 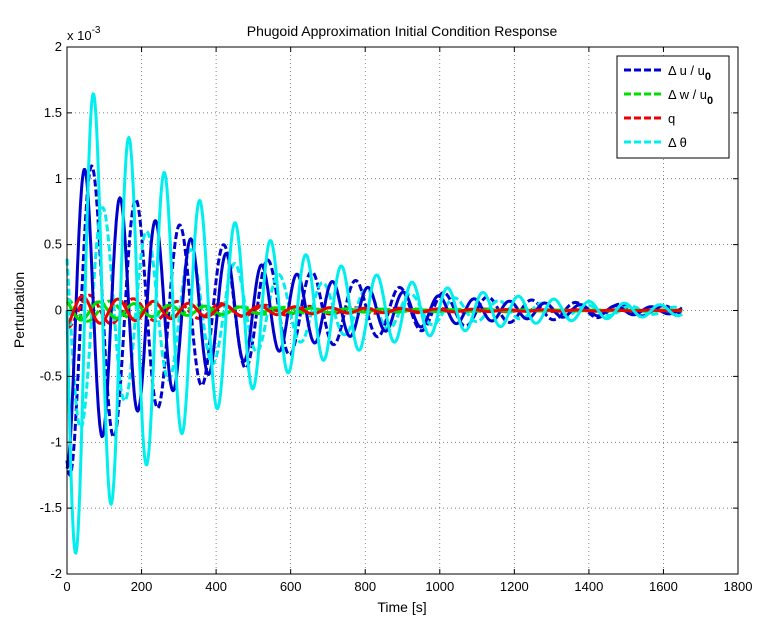 What do you see at coordinates (439, 586) in the screenshot?
I see `x-tick-label: 1000` at bounding box center [439, 586].